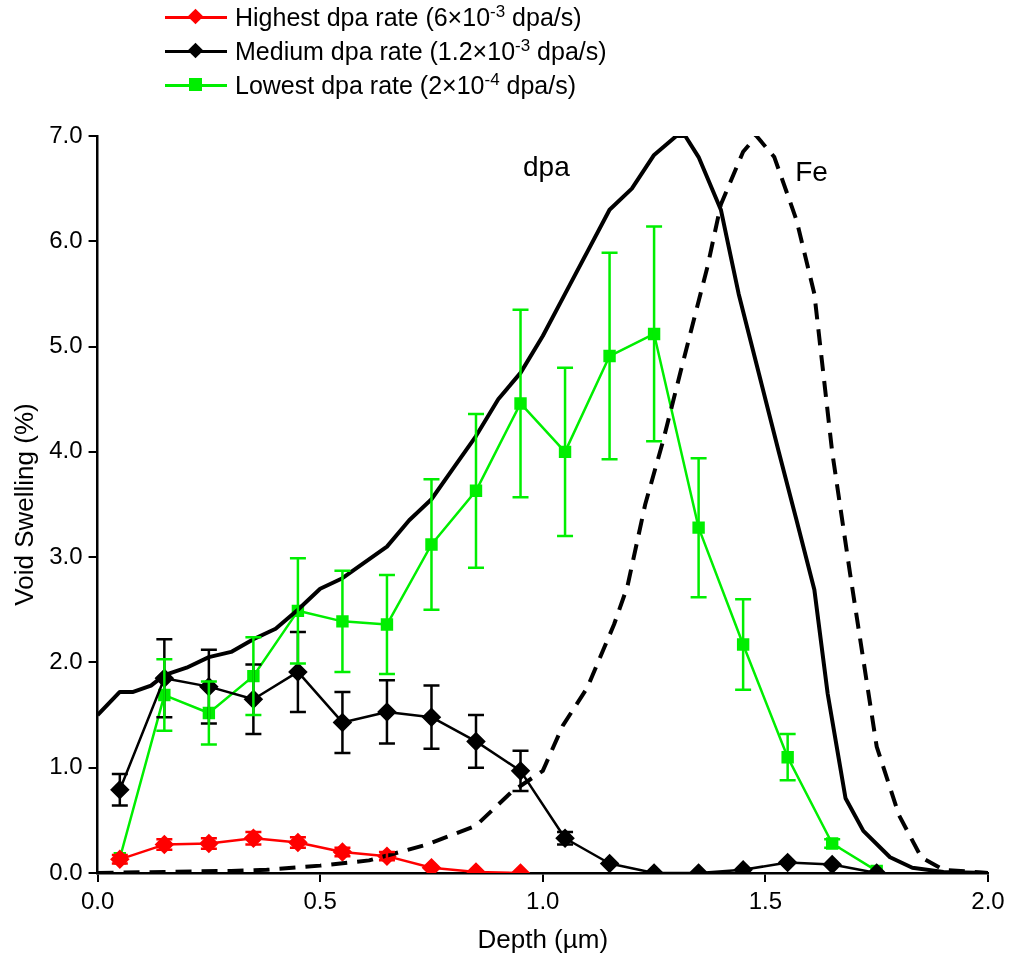 The height and width of the screenshot is (962, 1012). What do you see at coordinates (97, 901) in the screenshot?
I see `x-tick-label: 0.0` at bounding box center [97, 901].